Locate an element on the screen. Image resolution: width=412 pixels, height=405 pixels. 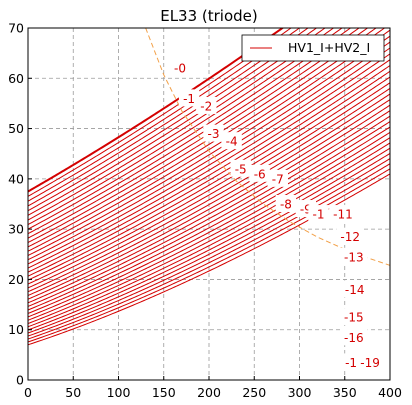
curve-label: -14 is located at coordinates (354, 289).